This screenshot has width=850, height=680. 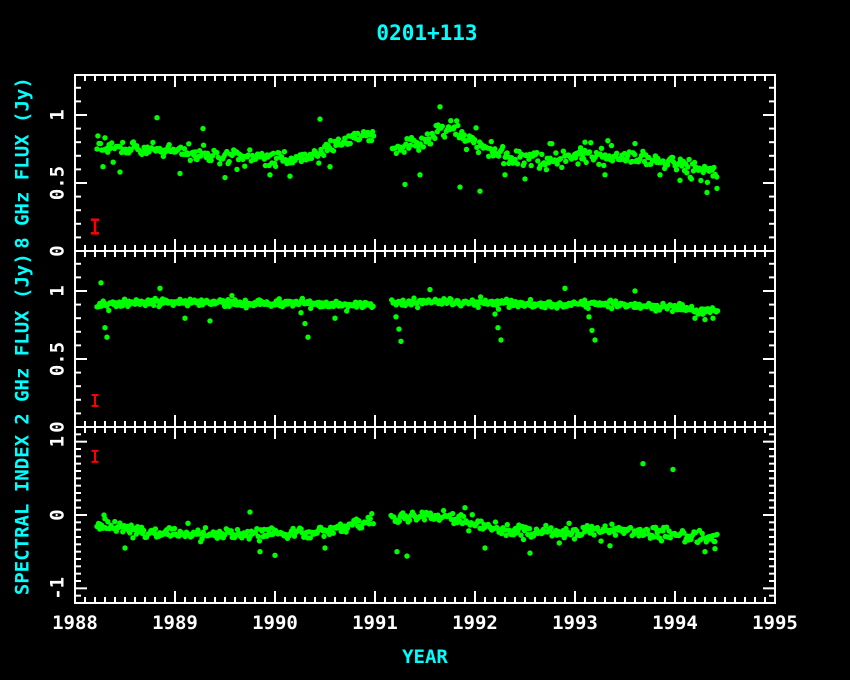 What do you see at coordinates (425, 657) in the screenshot?
I see `x-axis-title: YEAR` at bounding box center [425, 657].